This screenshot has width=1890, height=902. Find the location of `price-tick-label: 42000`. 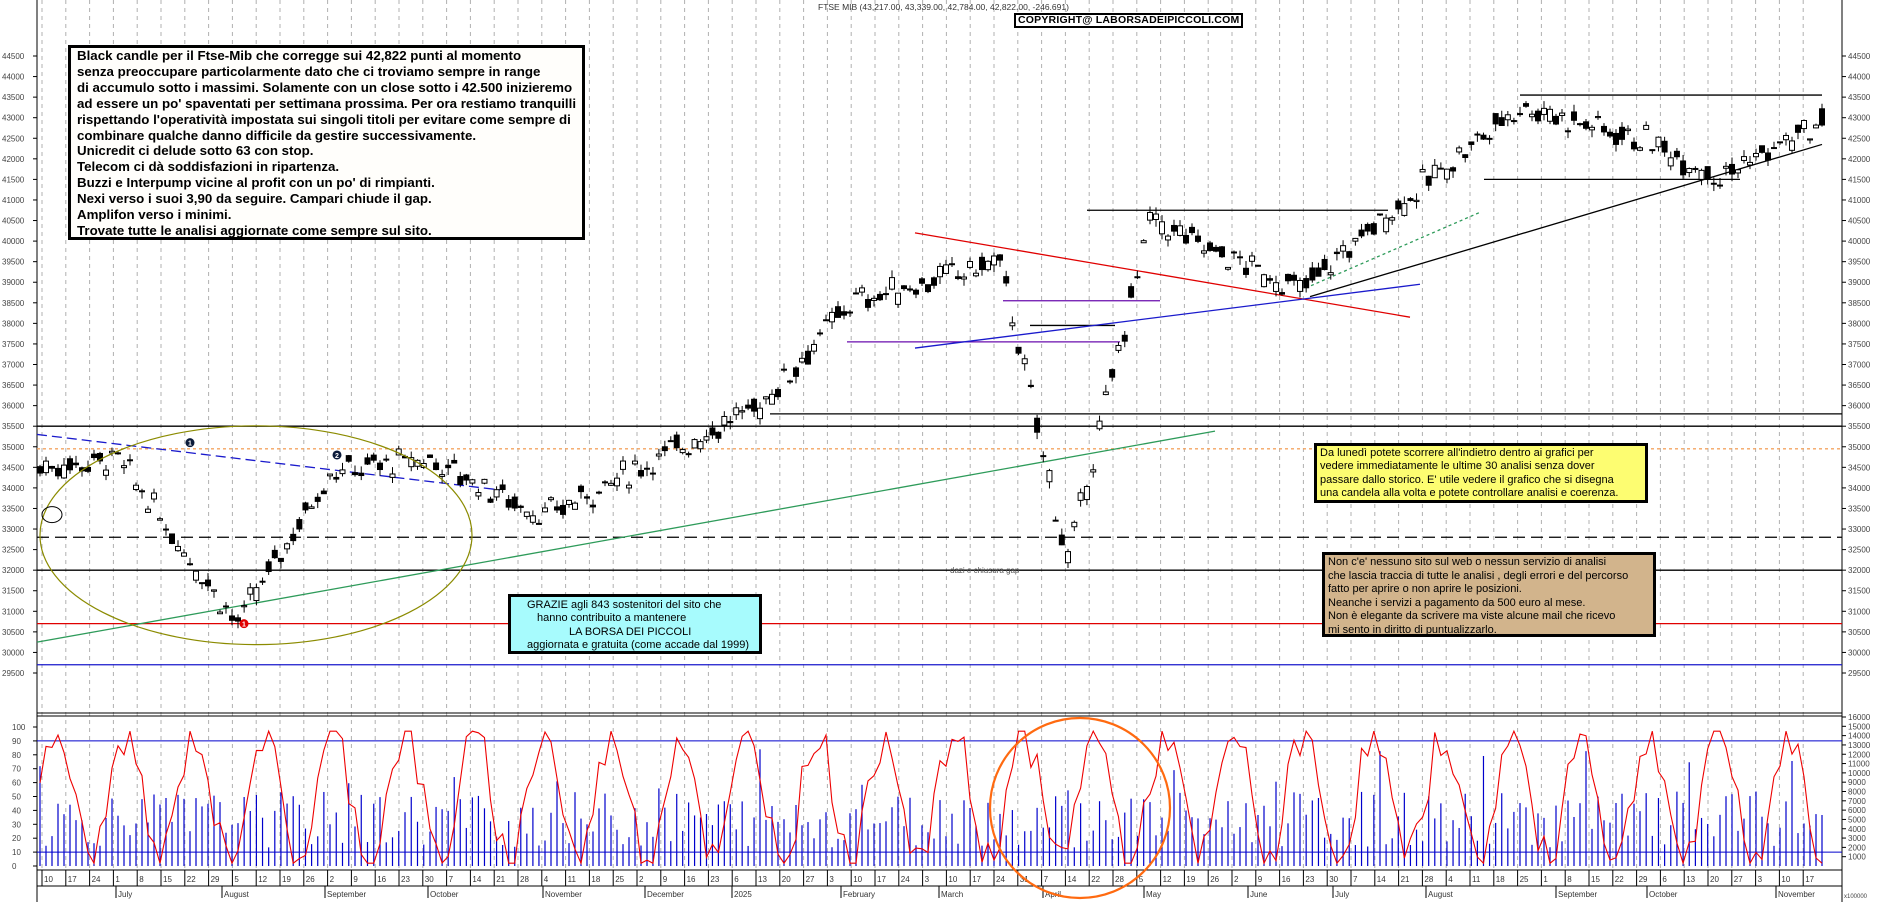

price-tick-label: 42000 is located at coordinates (1859, 159).